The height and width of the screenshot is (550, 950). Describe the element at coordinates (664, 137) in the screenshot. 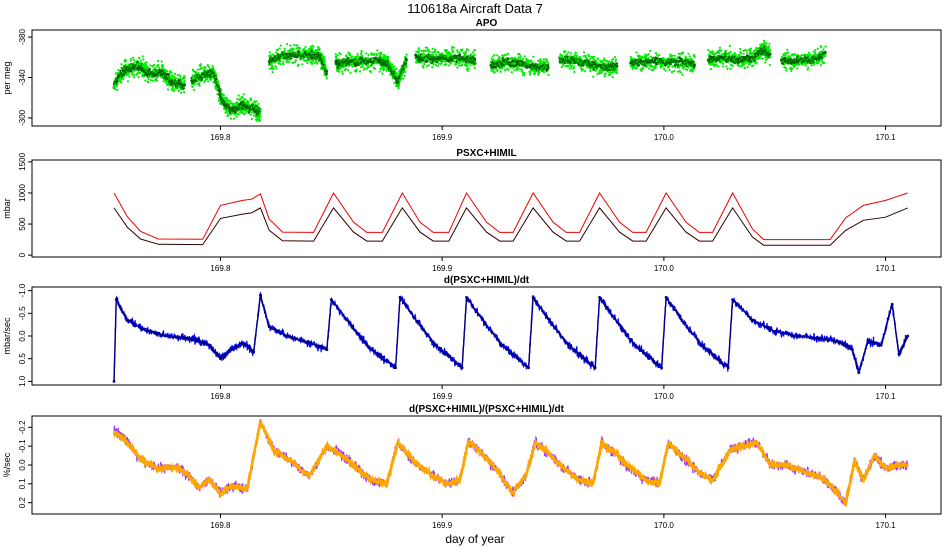

I see `x-tick-label: 170.0` at that location.